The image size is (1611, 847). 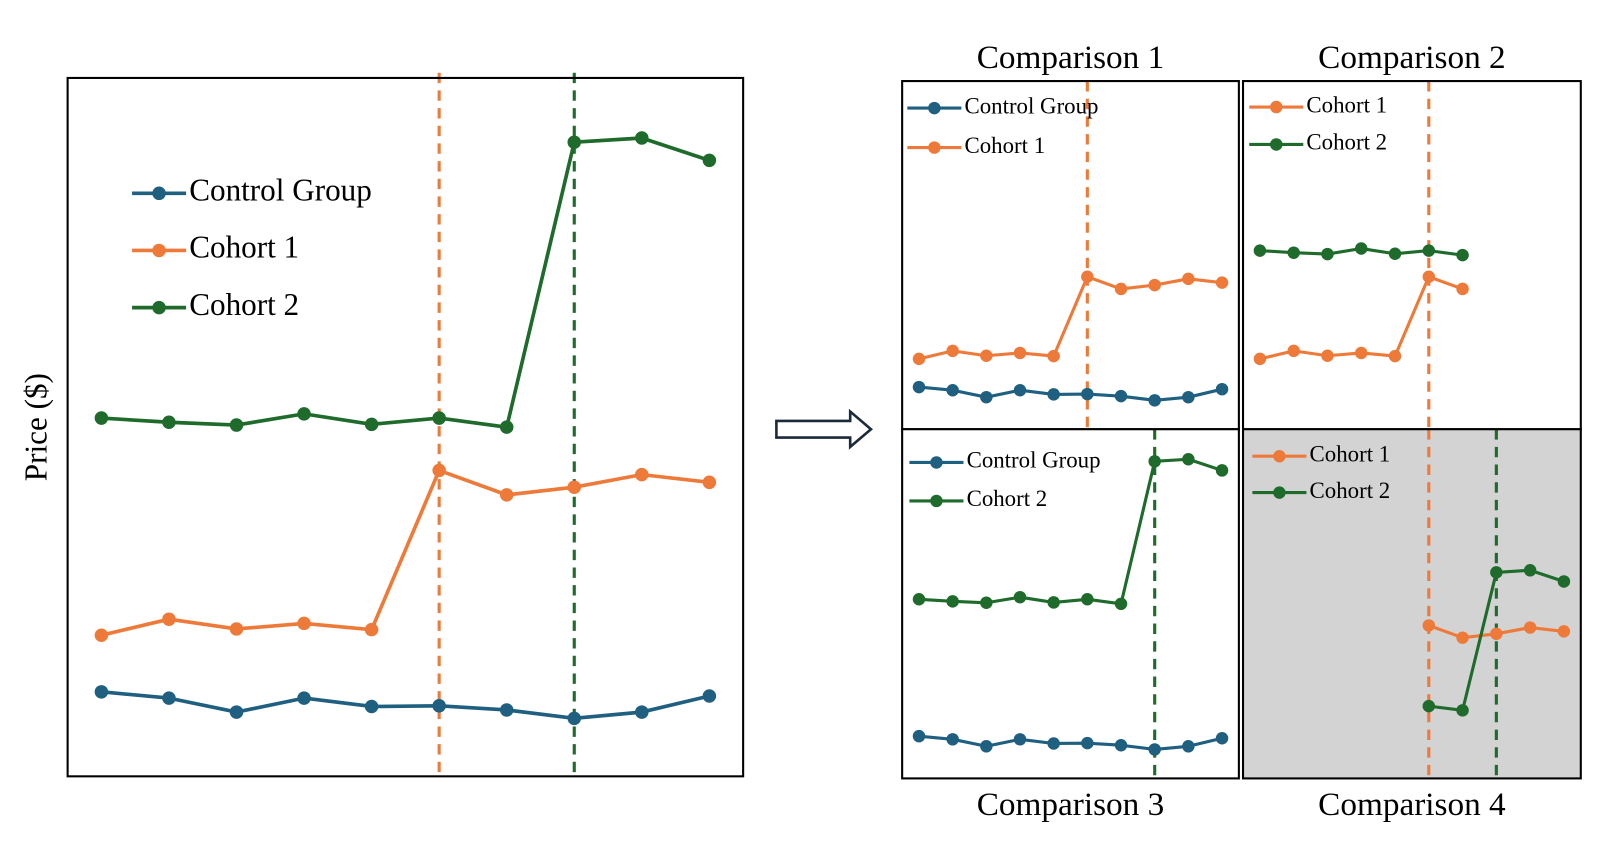 What do you see at coordinates (1412, 804) in the screenshot?
I see `panel-title: Comparison 4` at bounding box center [1412, 804].